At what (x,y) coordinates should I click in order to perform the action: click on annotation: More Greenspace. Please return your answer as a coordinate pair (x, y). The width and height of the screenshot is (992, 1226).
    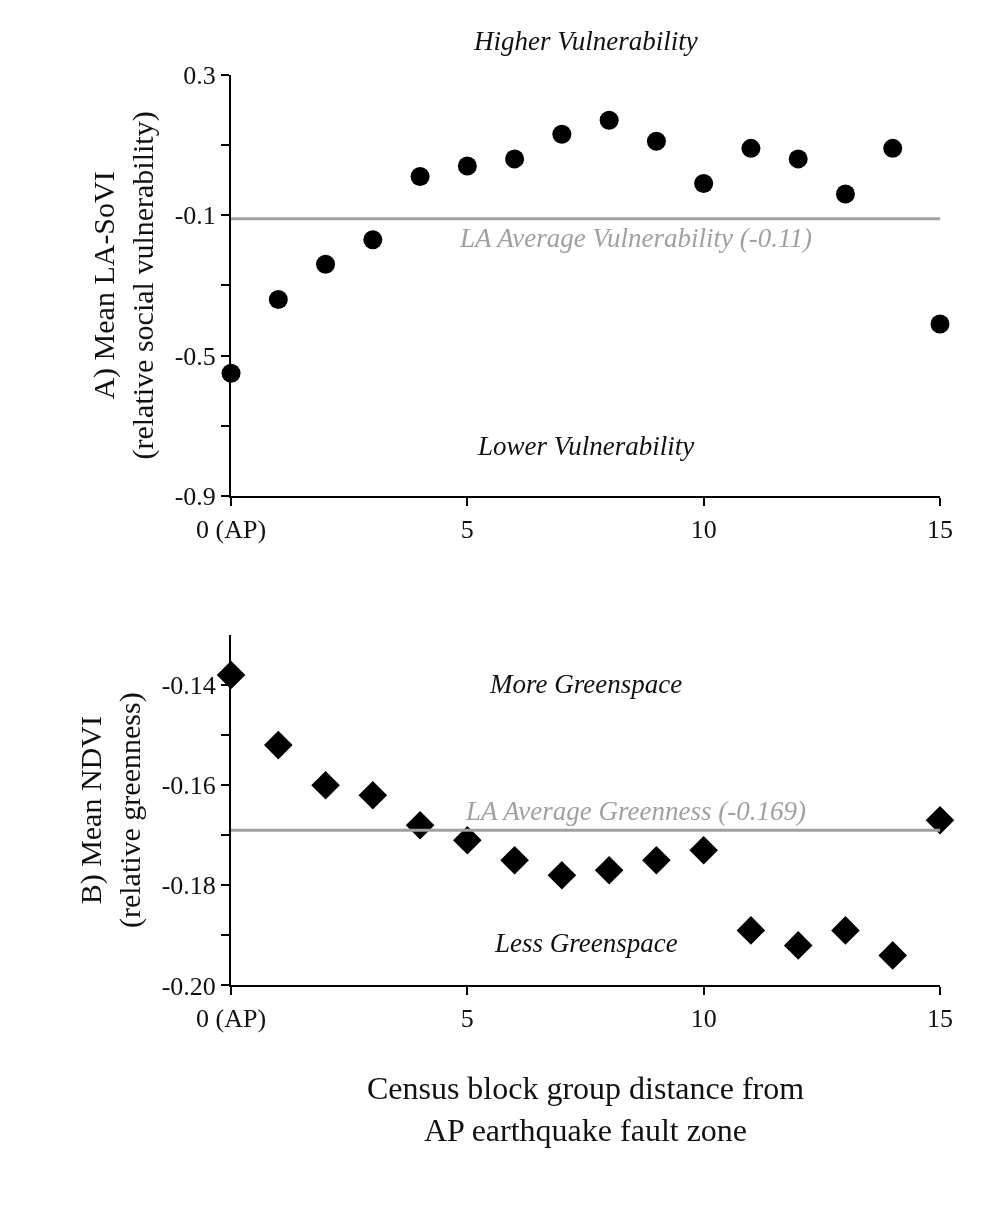
    Looking at the image, I should click on (586, 684).